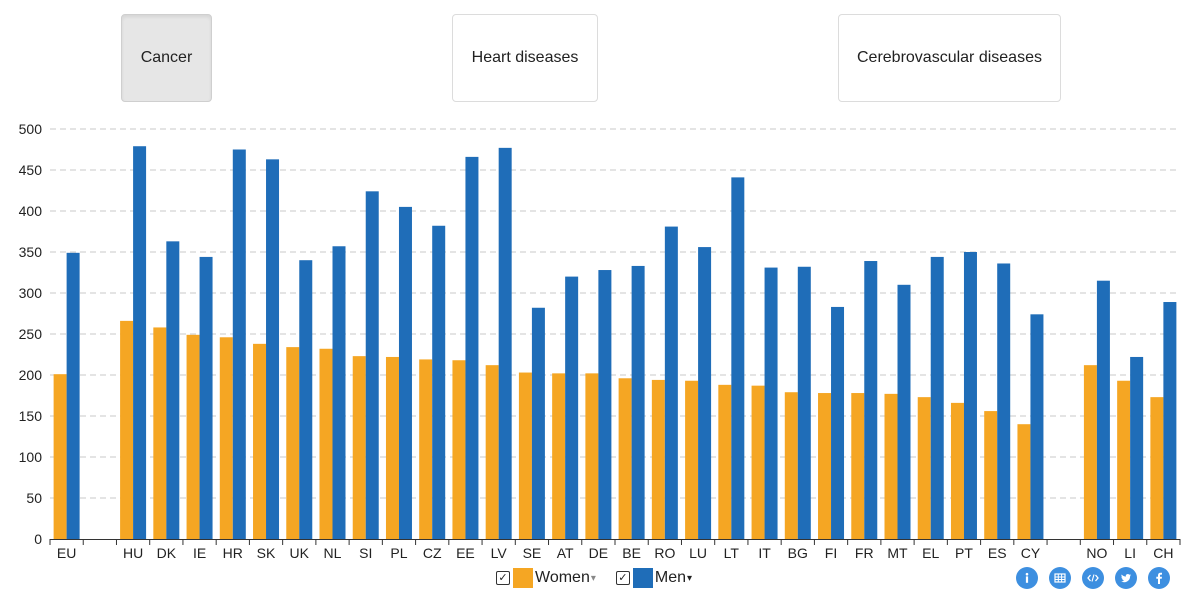 The image size is (1200, 602). Describe the element at coordinates (333, 553) in the screenshot. I see `x-tick-label: NL` at that location.